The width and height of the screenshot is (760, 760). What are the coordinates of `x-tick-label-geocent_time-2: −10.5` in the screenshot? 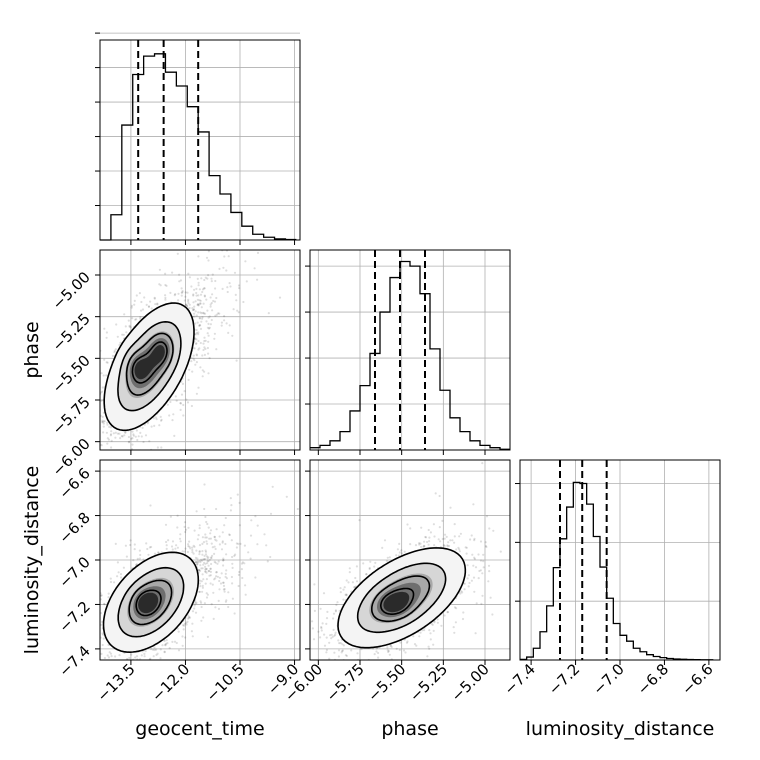 It's located at (225, 682).